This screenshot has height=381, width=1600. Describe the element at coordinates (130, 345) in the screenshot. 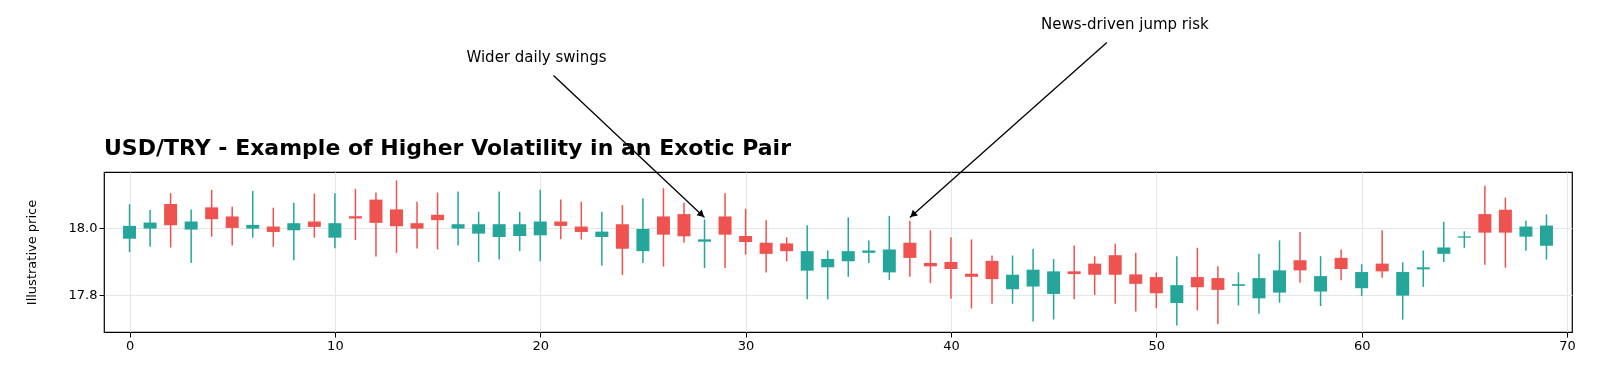

I see `x-tick-label: 0` at that location.